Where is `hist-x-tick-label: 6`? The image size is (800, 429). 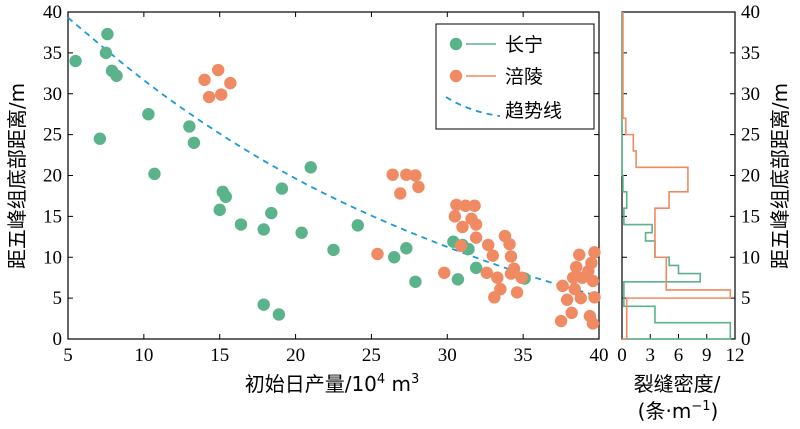 hist-x-tick-label: 6 is located at coordinates (679, 355).